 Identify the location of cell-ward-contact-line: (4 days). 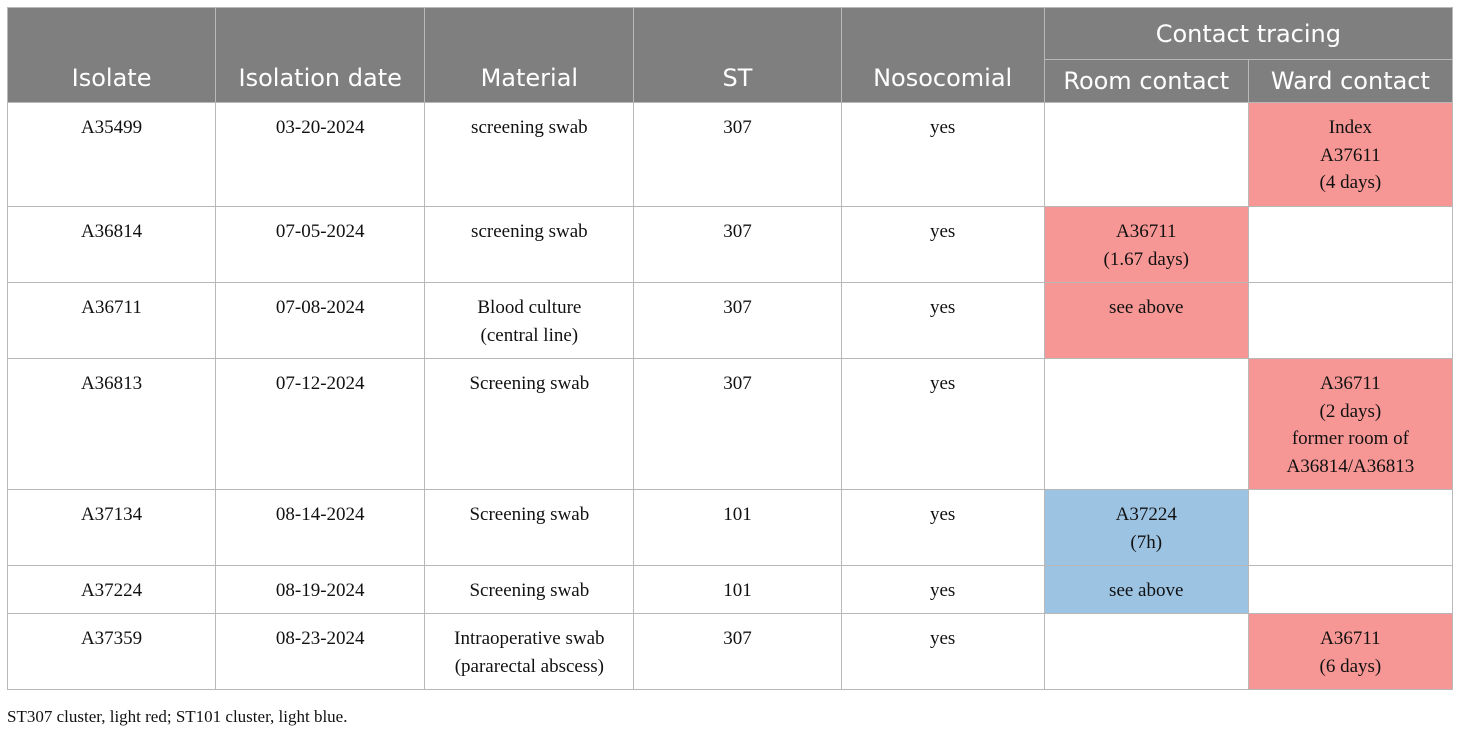
(1350, 182).